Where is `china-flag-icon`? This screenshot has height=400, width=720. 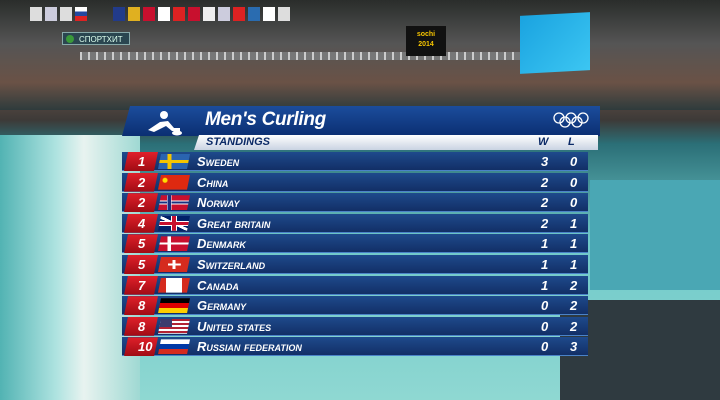 china-flag-icon is located at coordinates (174, 182).